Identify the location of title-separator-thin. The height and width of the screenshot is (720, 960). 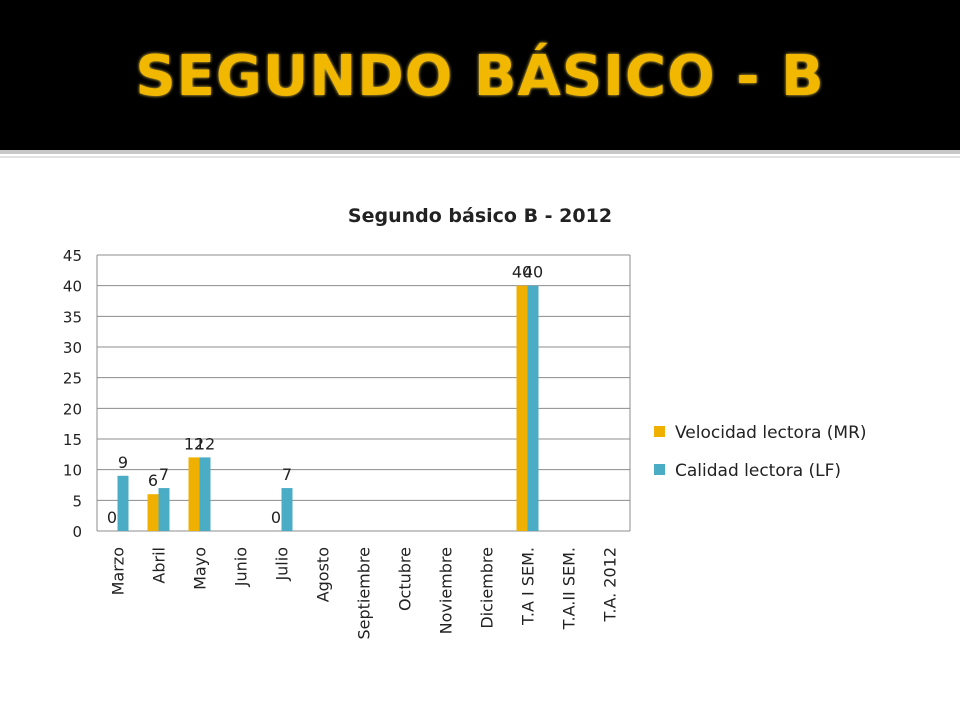
(480, 157).